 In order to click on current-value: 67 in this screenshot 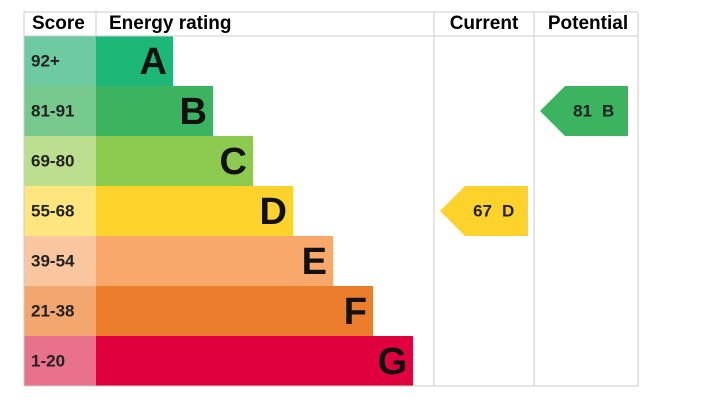, I will do `click(482, 210)`.